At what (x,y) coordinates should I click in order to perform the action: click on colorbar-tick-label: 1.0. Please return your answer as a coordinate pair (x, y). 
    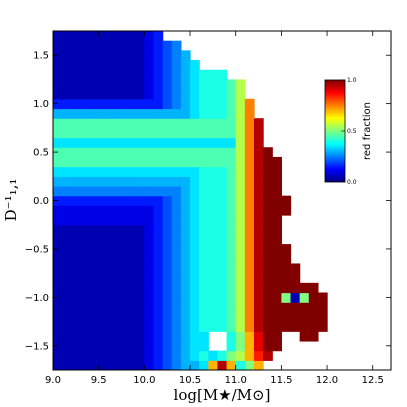
    Looking at the image, I should click on (352, 80).